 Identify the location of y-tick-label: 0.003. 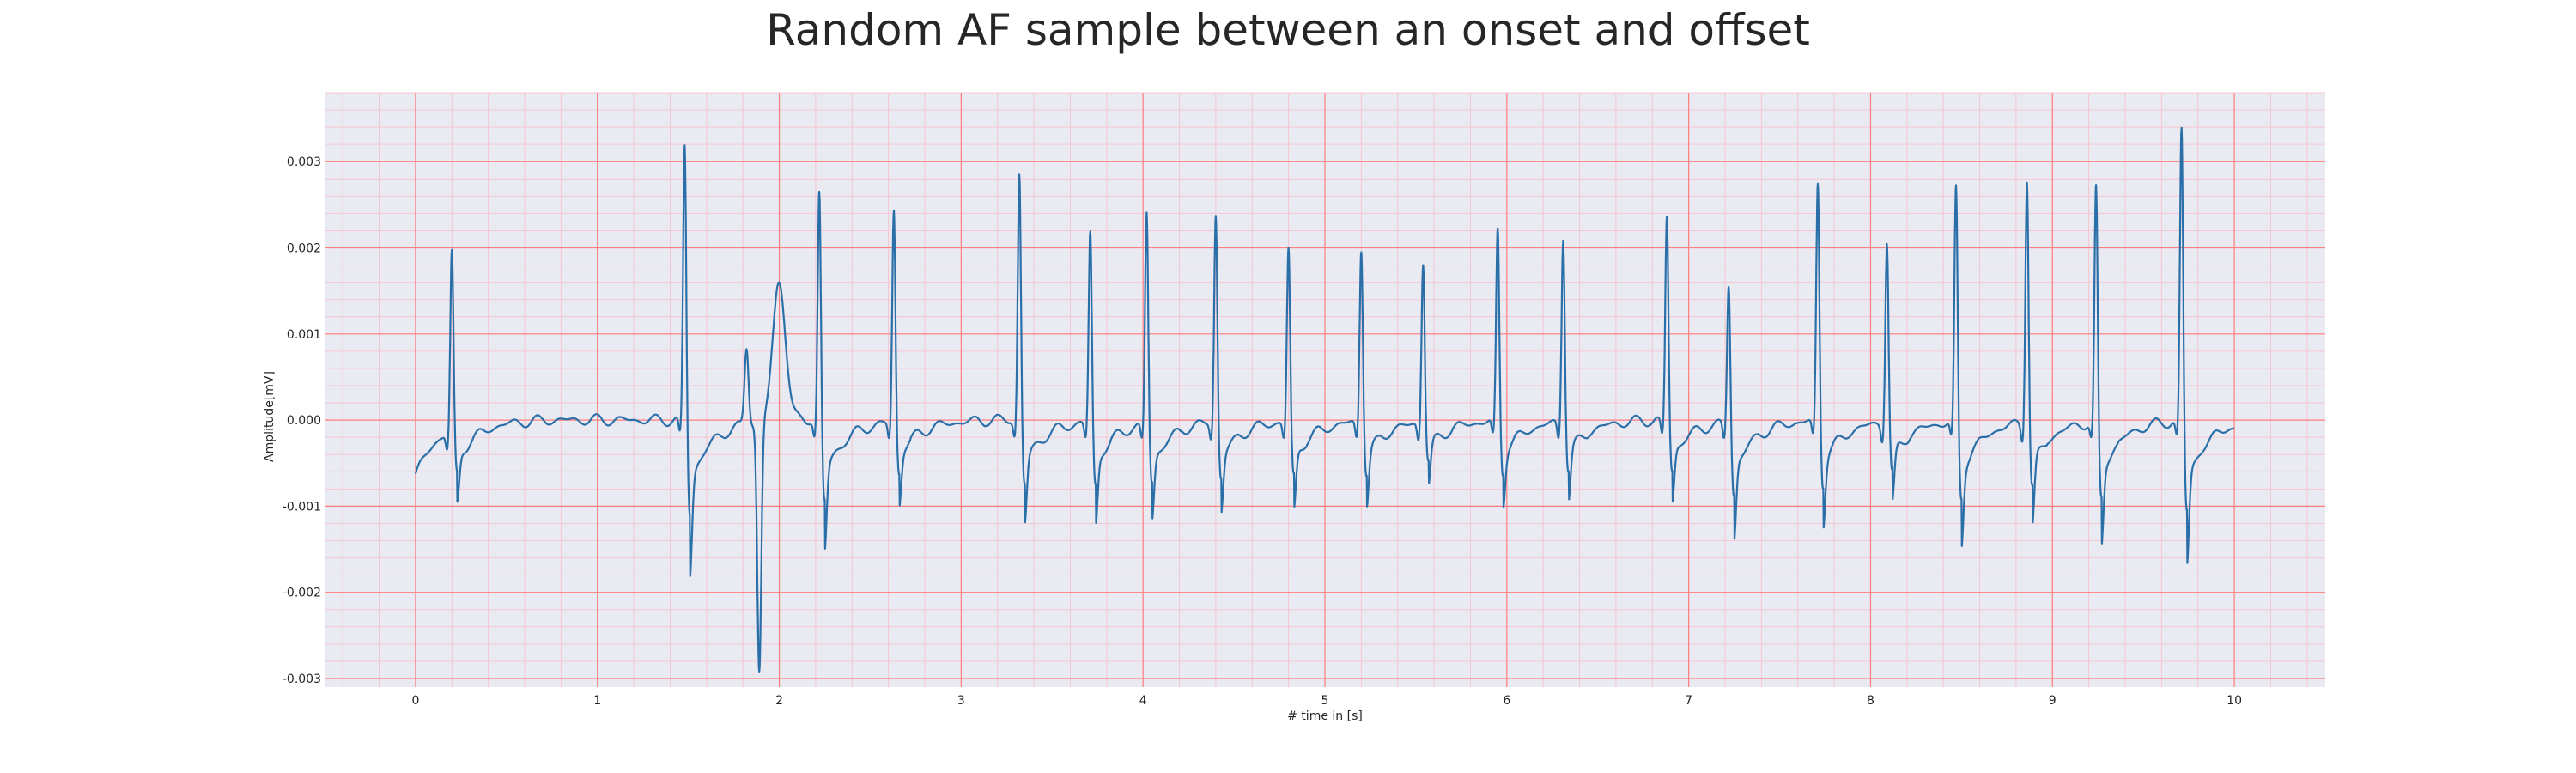
(304, 162).